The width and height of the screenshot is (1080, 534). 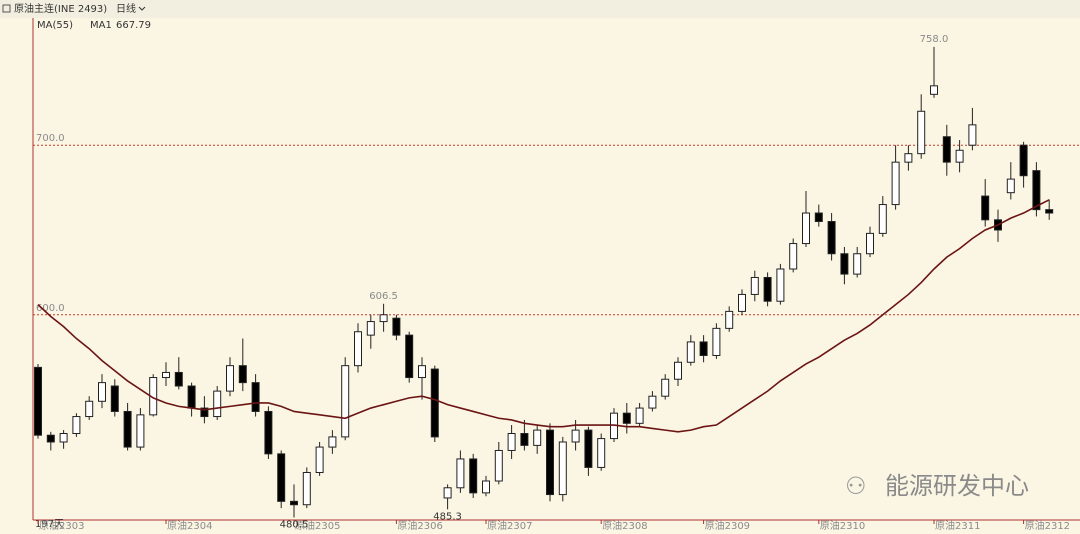 What do you see at coordinates (540, 9) in the screenshot?
I see `header-bar` at bounding box center [540, 9].